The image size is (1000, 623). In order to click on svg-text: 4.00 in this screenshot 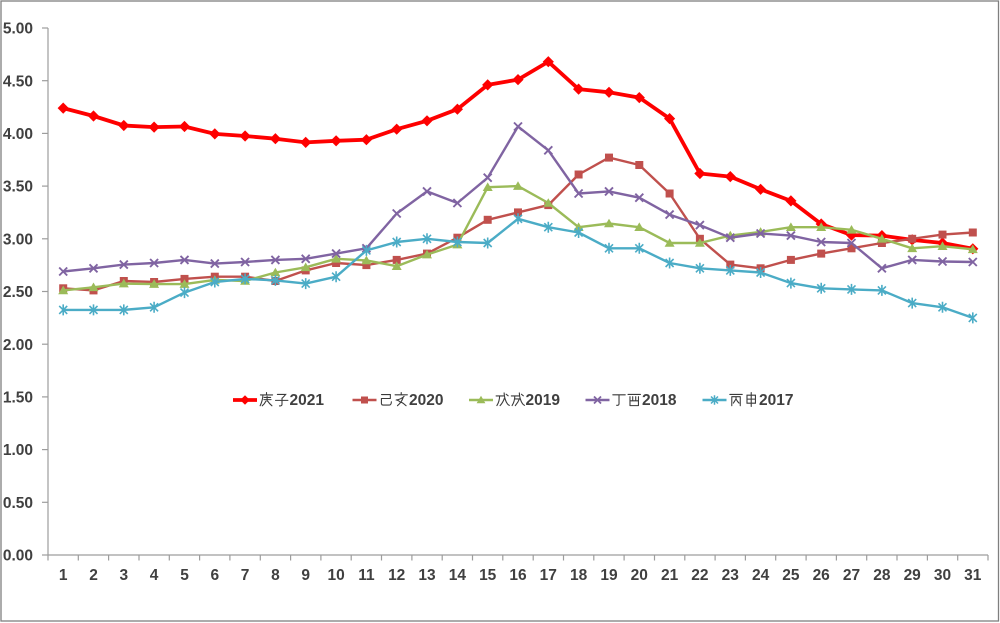, I will do `click(18, 134)`.